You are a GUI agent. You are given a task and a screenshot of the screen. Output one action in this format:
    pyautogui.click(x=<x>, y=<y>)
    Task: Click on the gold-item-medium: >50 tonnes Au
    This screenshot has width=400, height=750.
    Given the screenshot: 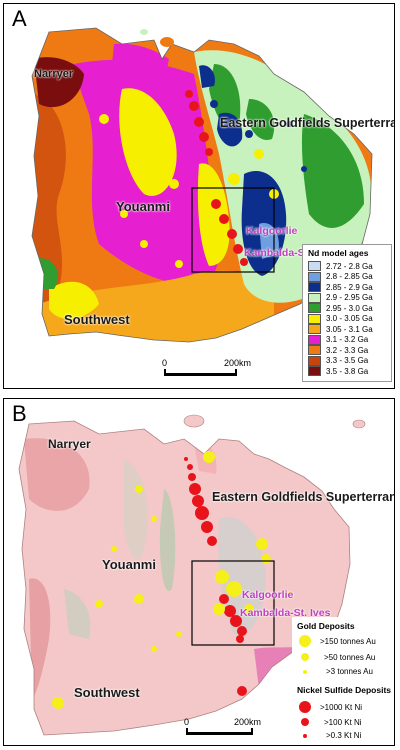 What is the action you would take?
    pyautogui.click(x=350, y=657)
    